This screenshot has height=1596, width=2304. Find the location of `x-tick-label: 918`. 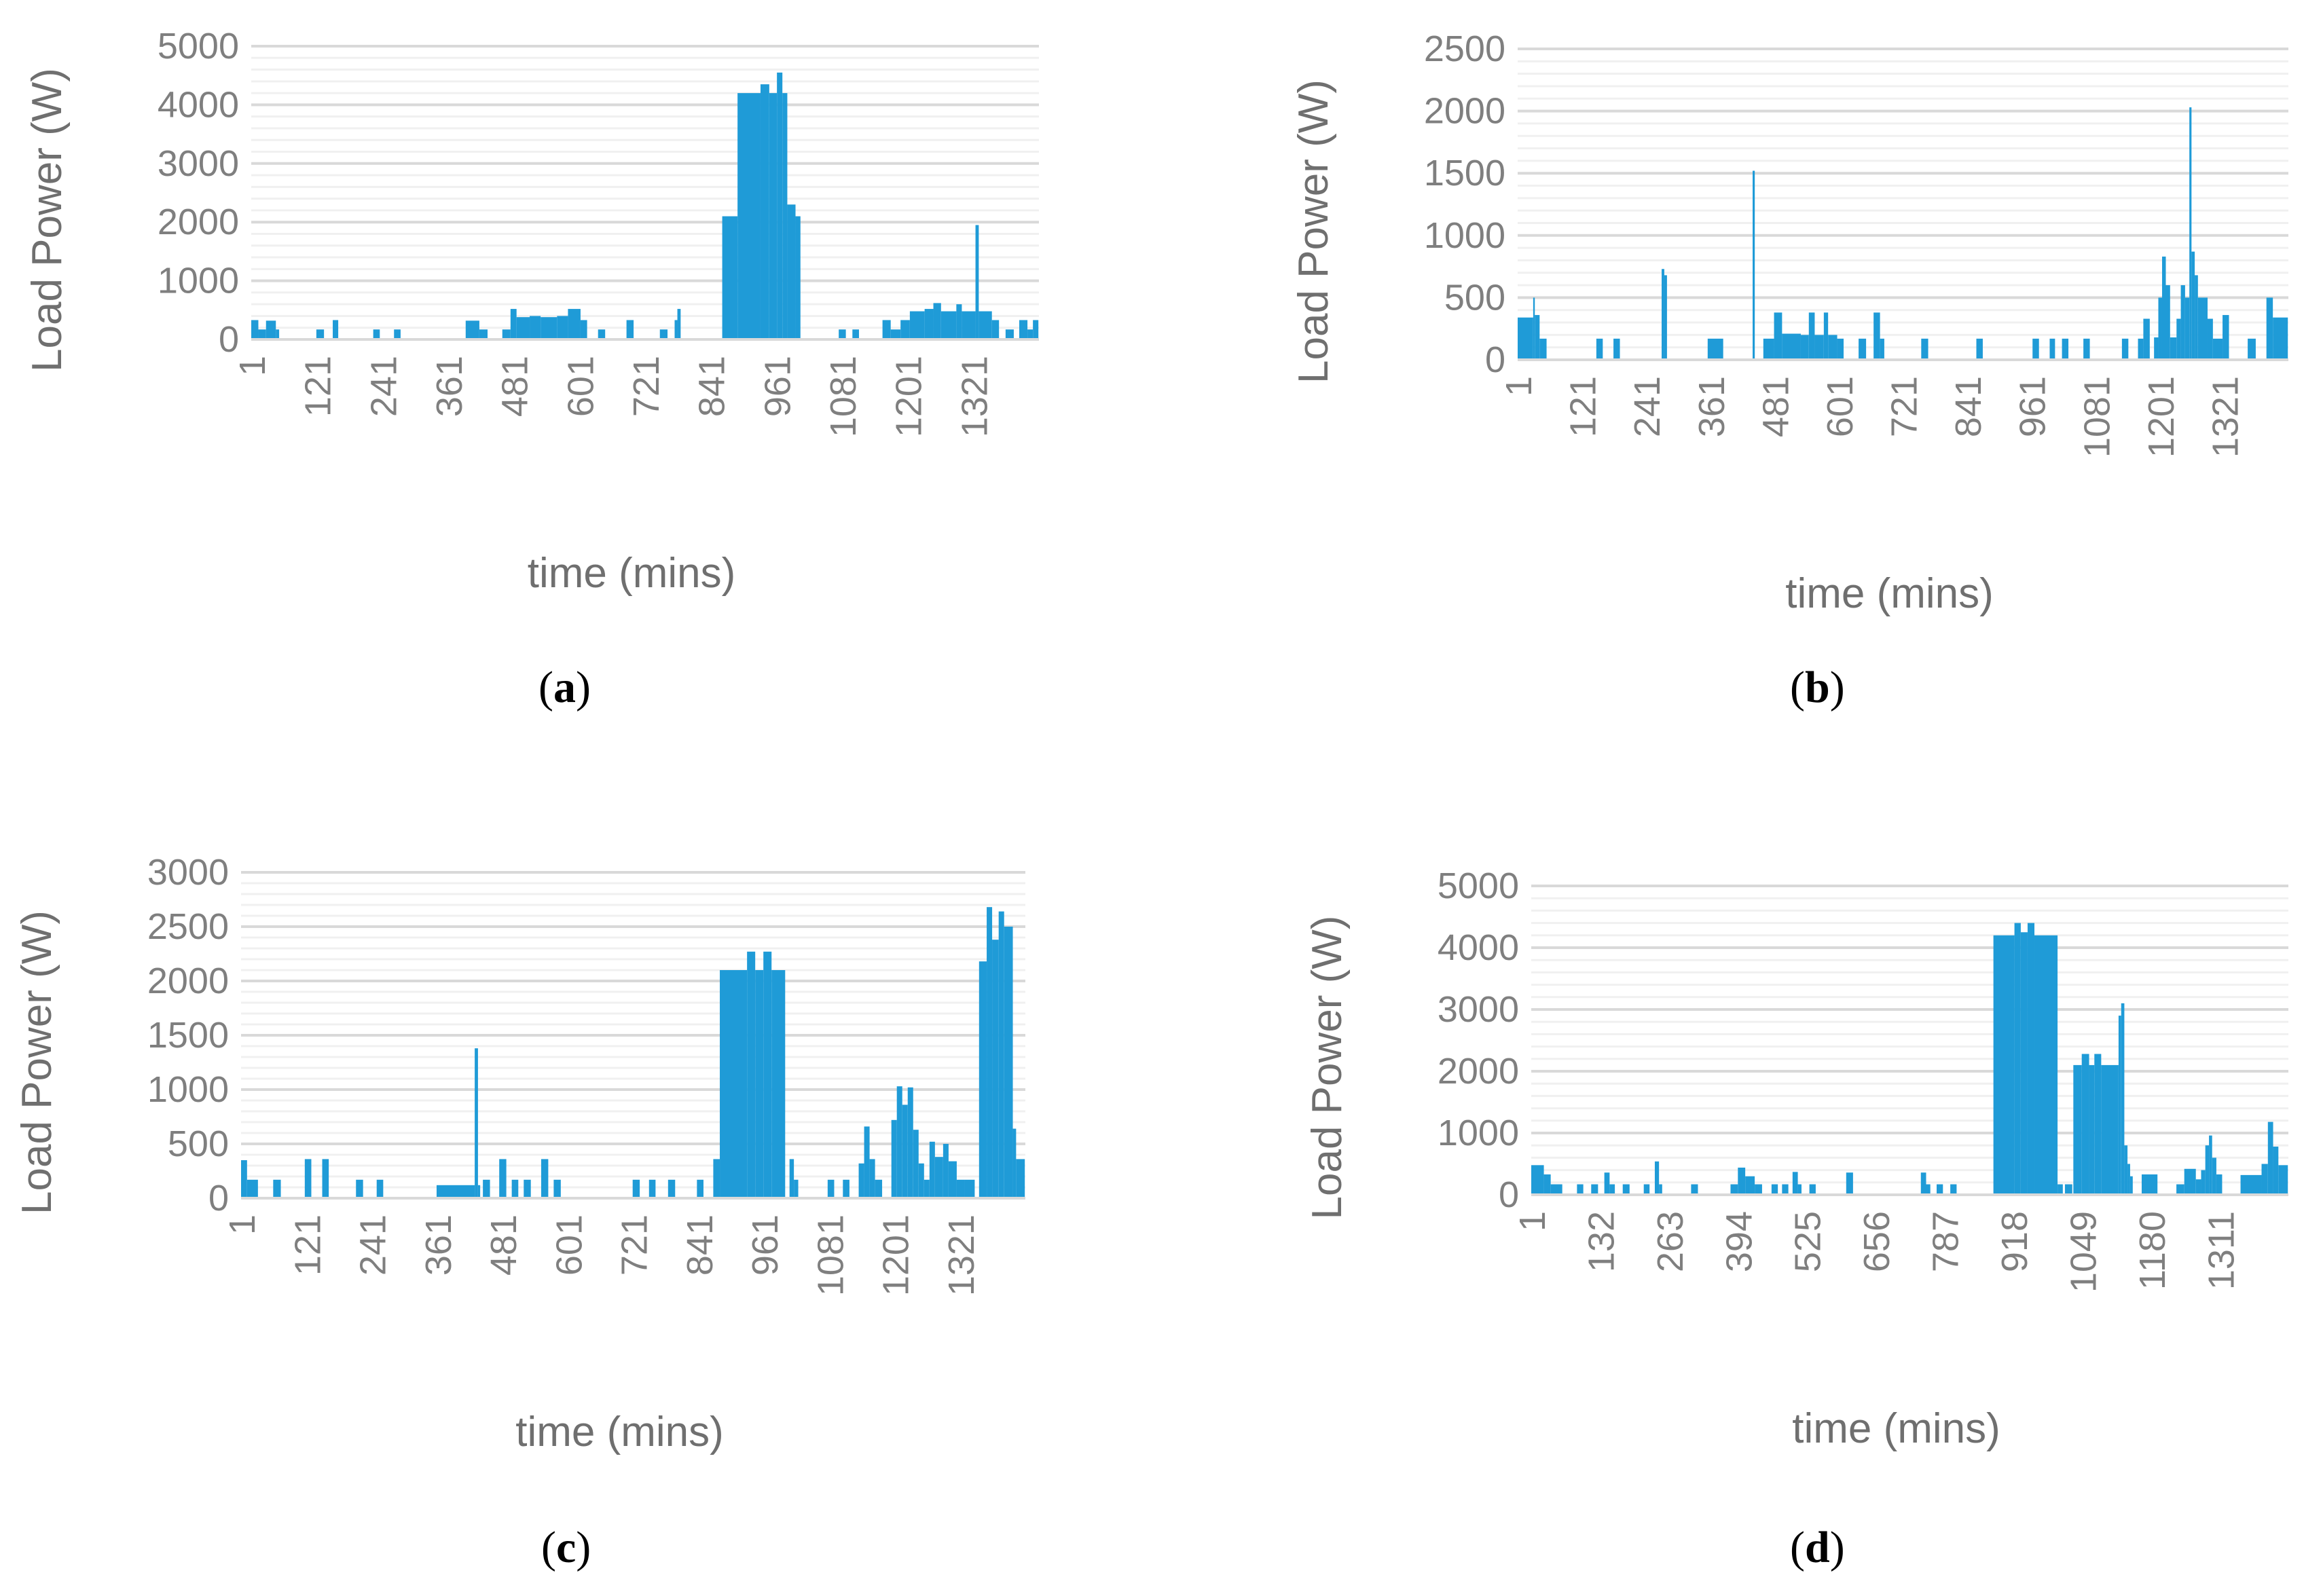

x-tick-label: 918 is located at coordinates (2014, 1241).